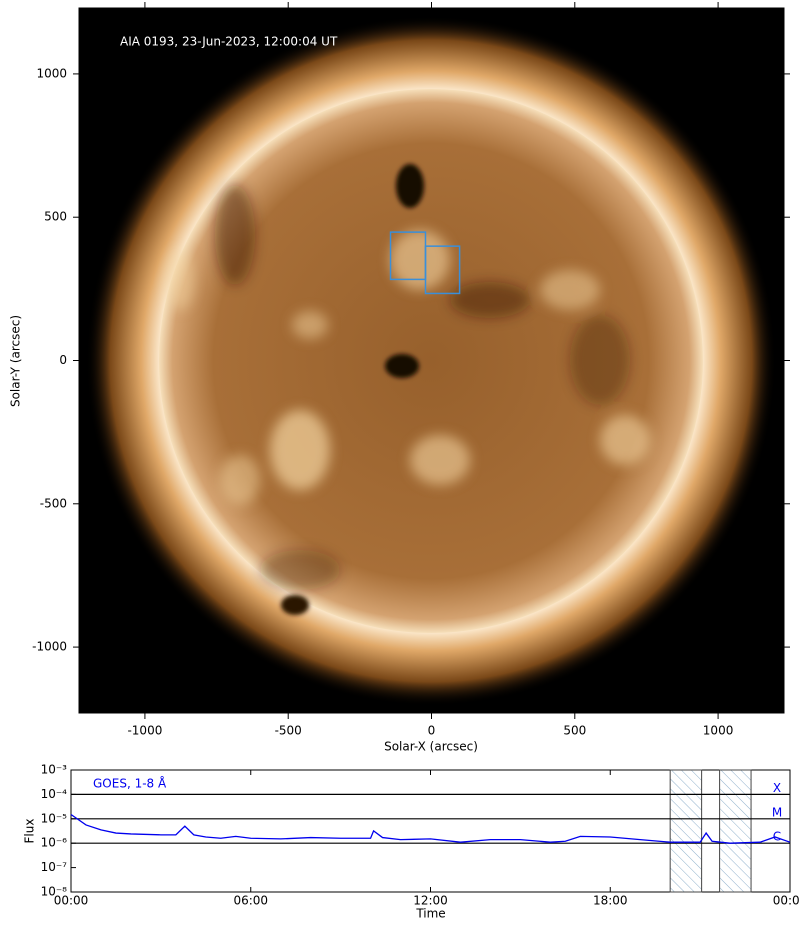 This screenshot has width=799, height=939. What do you see at coordinates (54, 770) in the screenshot?
I see `y-tick-label: 10⁻³` at bounding box center [54, 770].